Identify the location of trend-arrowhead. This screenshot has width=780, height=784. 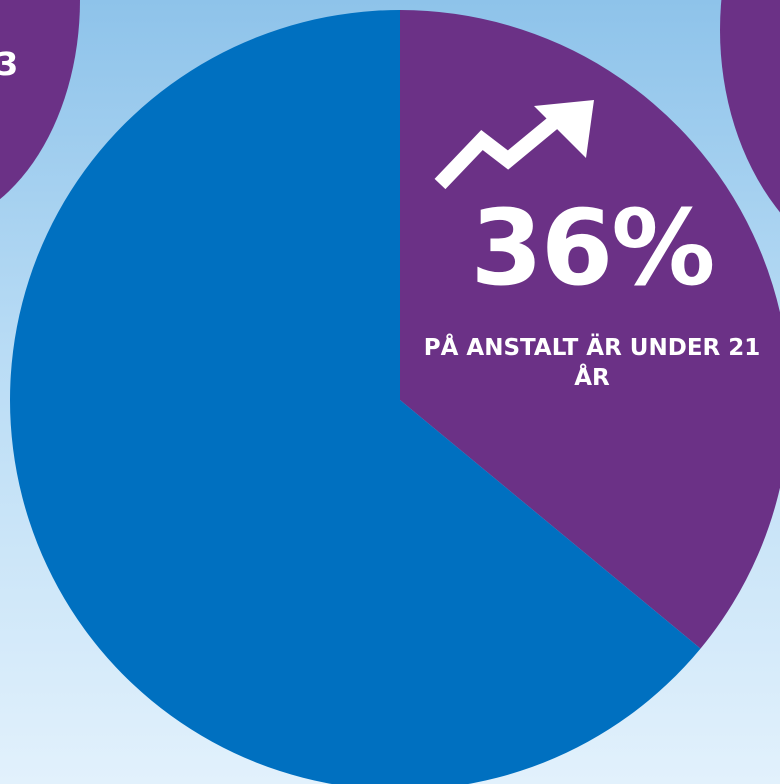
(564, 129).